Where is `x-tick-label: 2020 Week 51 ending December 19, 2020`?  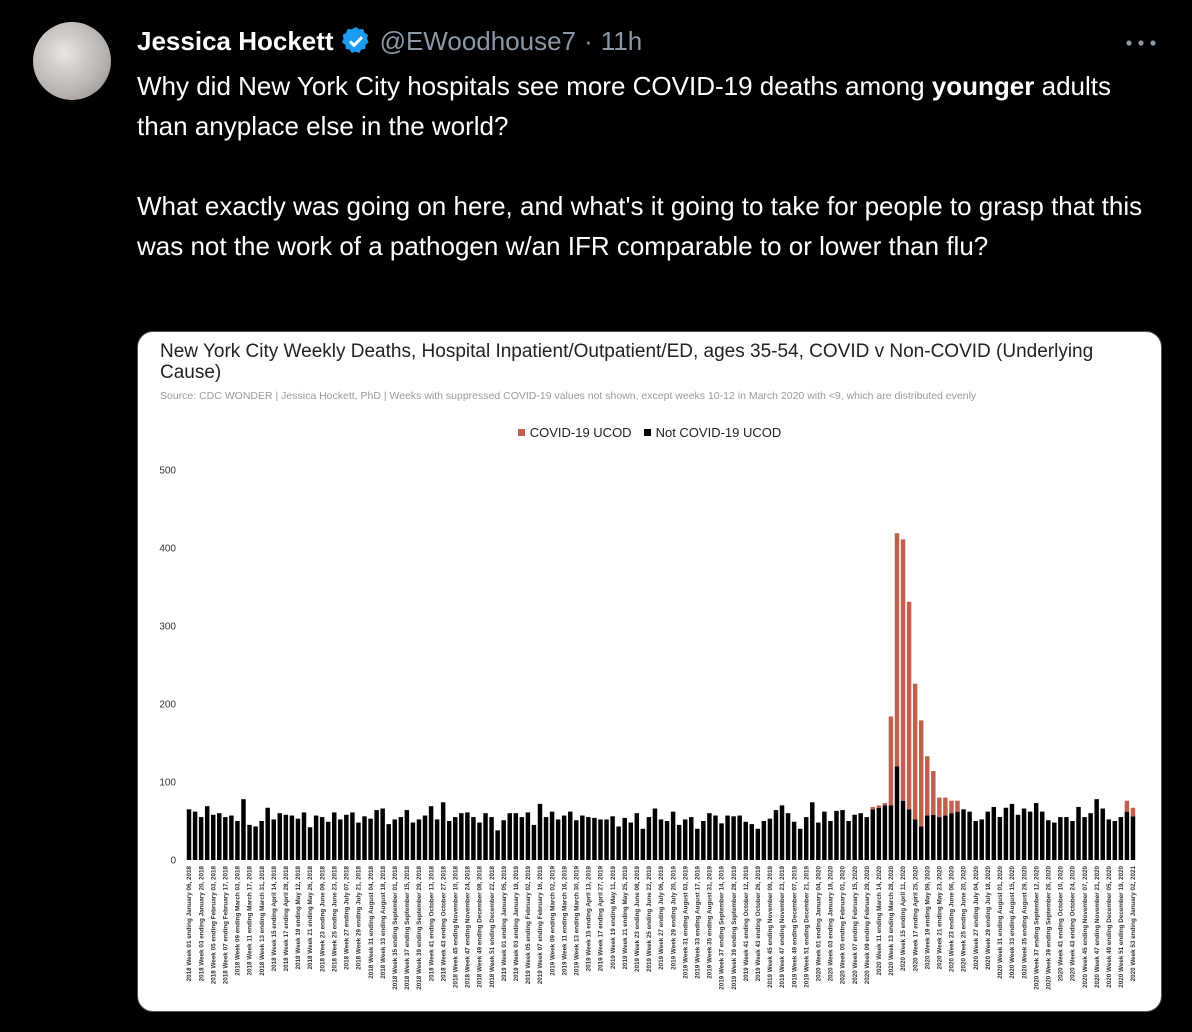 x-tick-label: 2020 Week 51 ending December 19, 2020 is located at coordinates (1121, 927).